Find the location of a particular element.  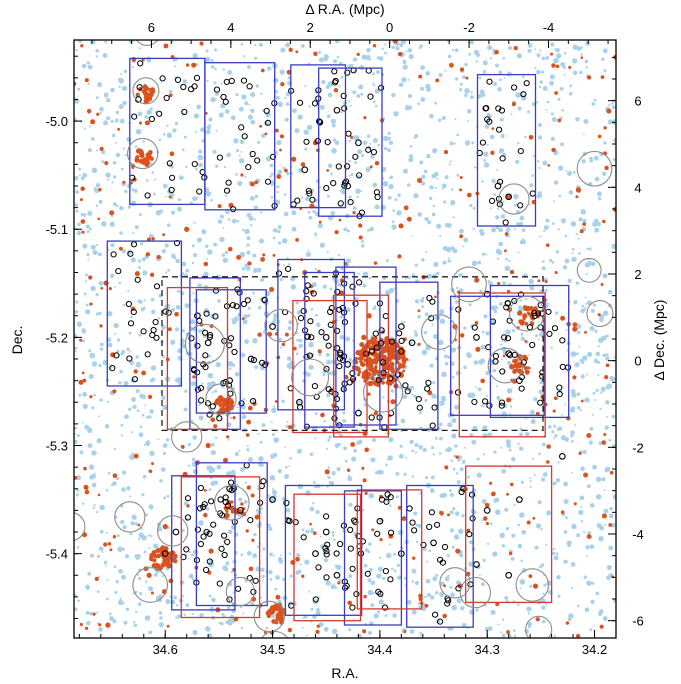

bottom-axis-title: R.A. is located at coordinates (344, 673).